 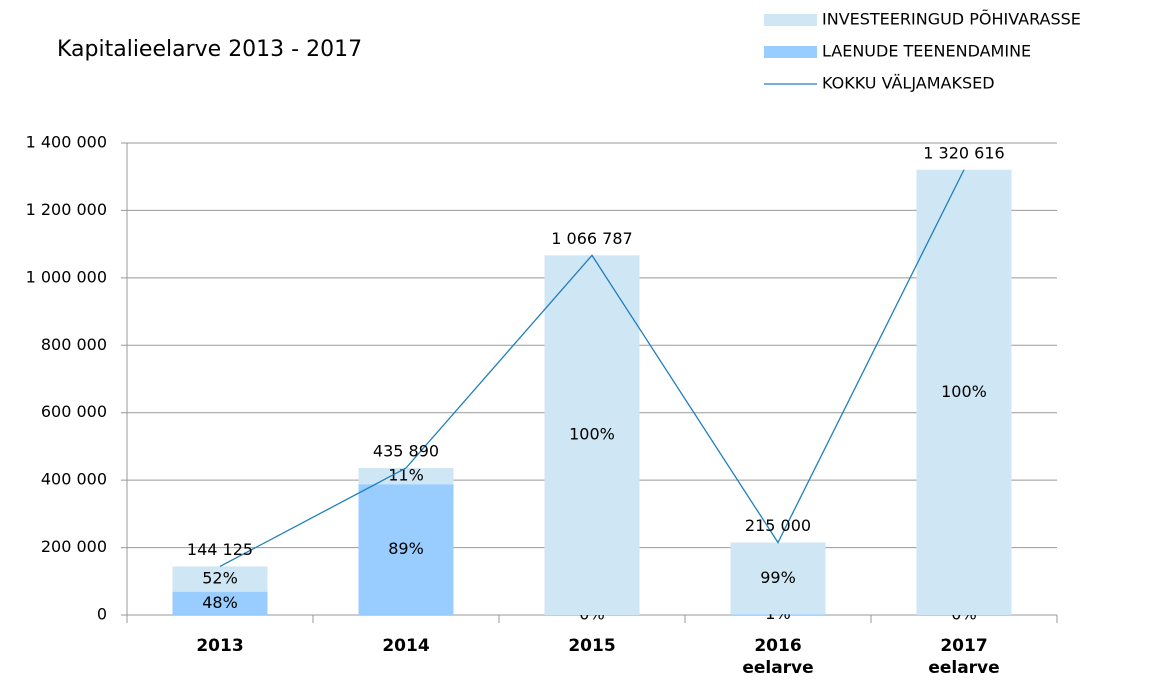 I want to click on y-tick-label: 0, so click(x=102, y=614).